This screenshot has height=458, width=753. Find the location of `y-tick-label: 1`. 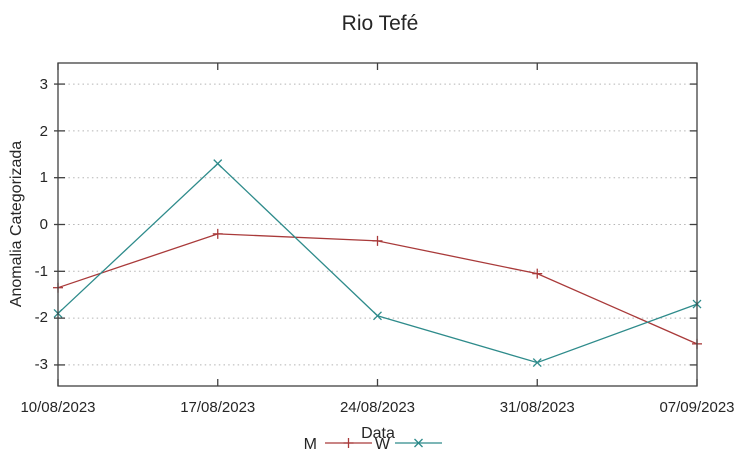

y-tick-label: 1 is located at coordinates (44, 177).